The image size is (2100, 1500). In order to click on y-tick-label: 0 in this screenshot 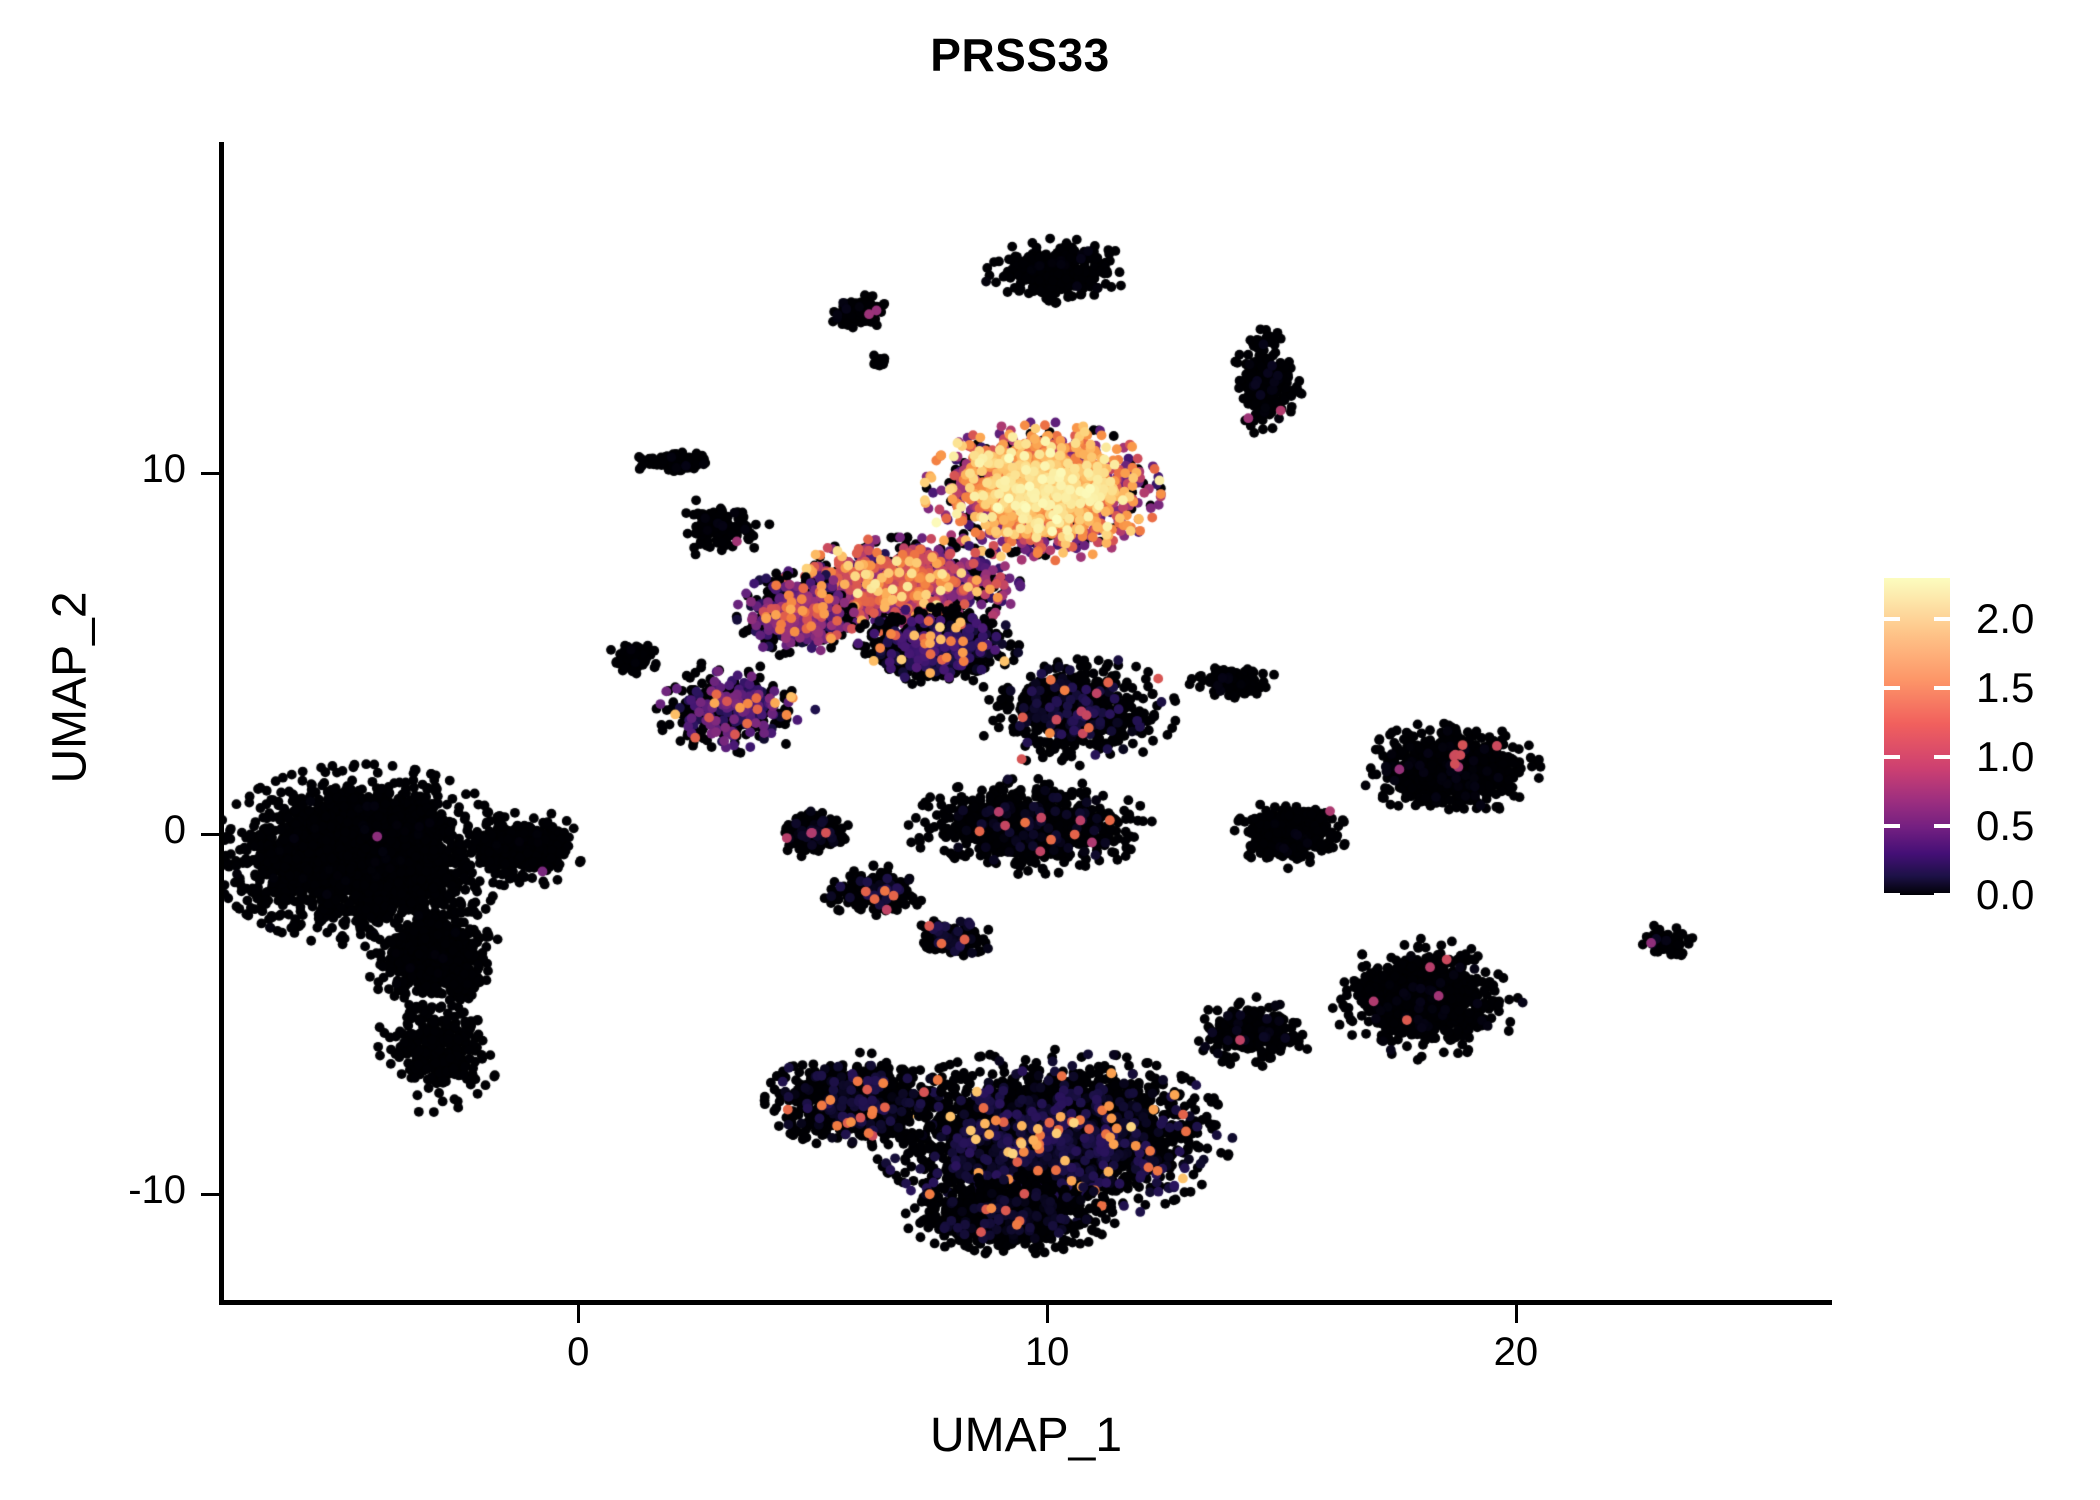, I will do `click(174, 829)`.